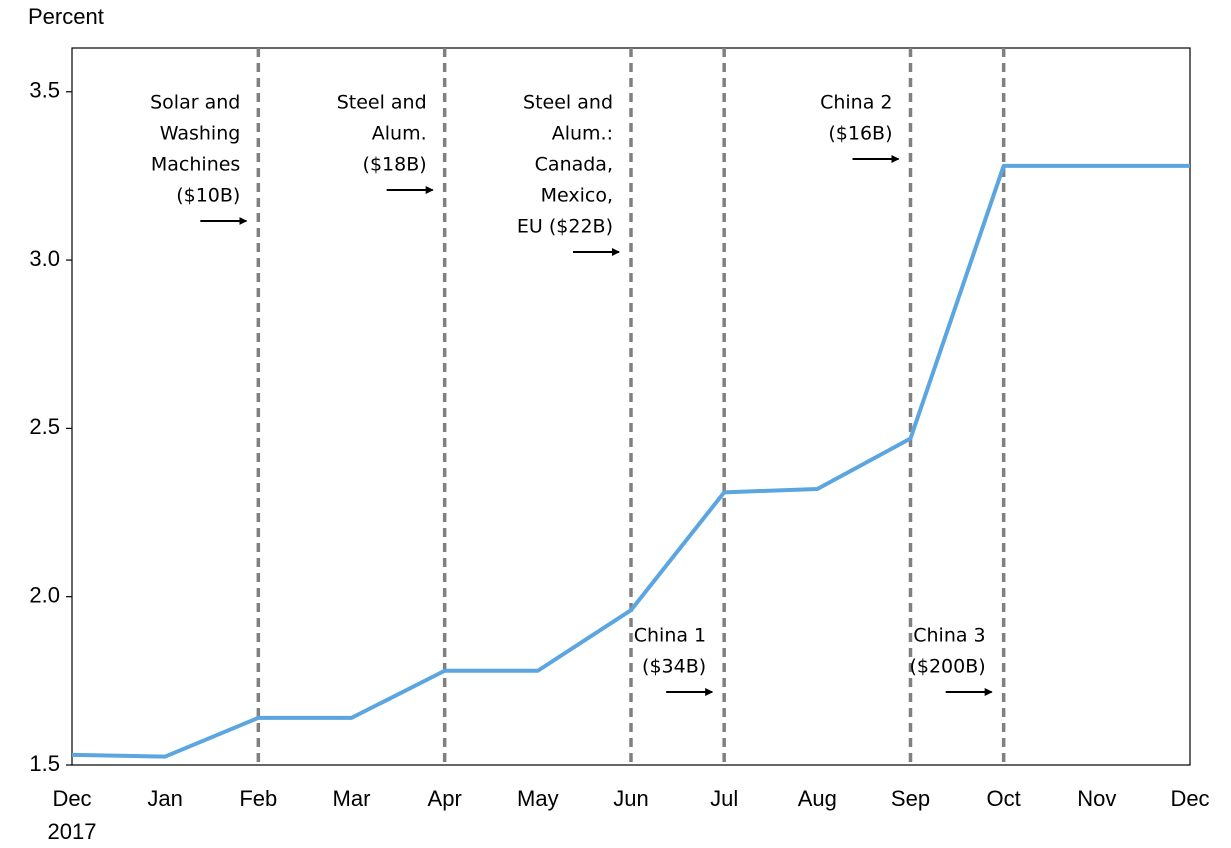 This screenshot has height=848, width=1231. What do you see at coordinates (258, 798) in the screenshot?
I see `x-tick-label: Feb` at bounding box center [258, 798].